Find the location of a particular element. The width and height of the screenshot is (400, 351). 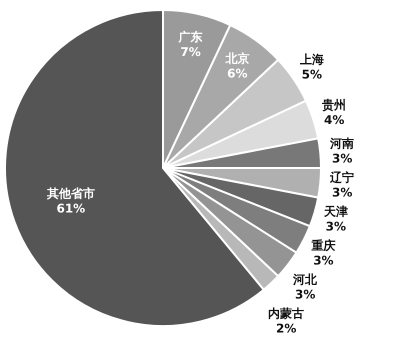

data-label: 61% is located at coordinates (71, 209).